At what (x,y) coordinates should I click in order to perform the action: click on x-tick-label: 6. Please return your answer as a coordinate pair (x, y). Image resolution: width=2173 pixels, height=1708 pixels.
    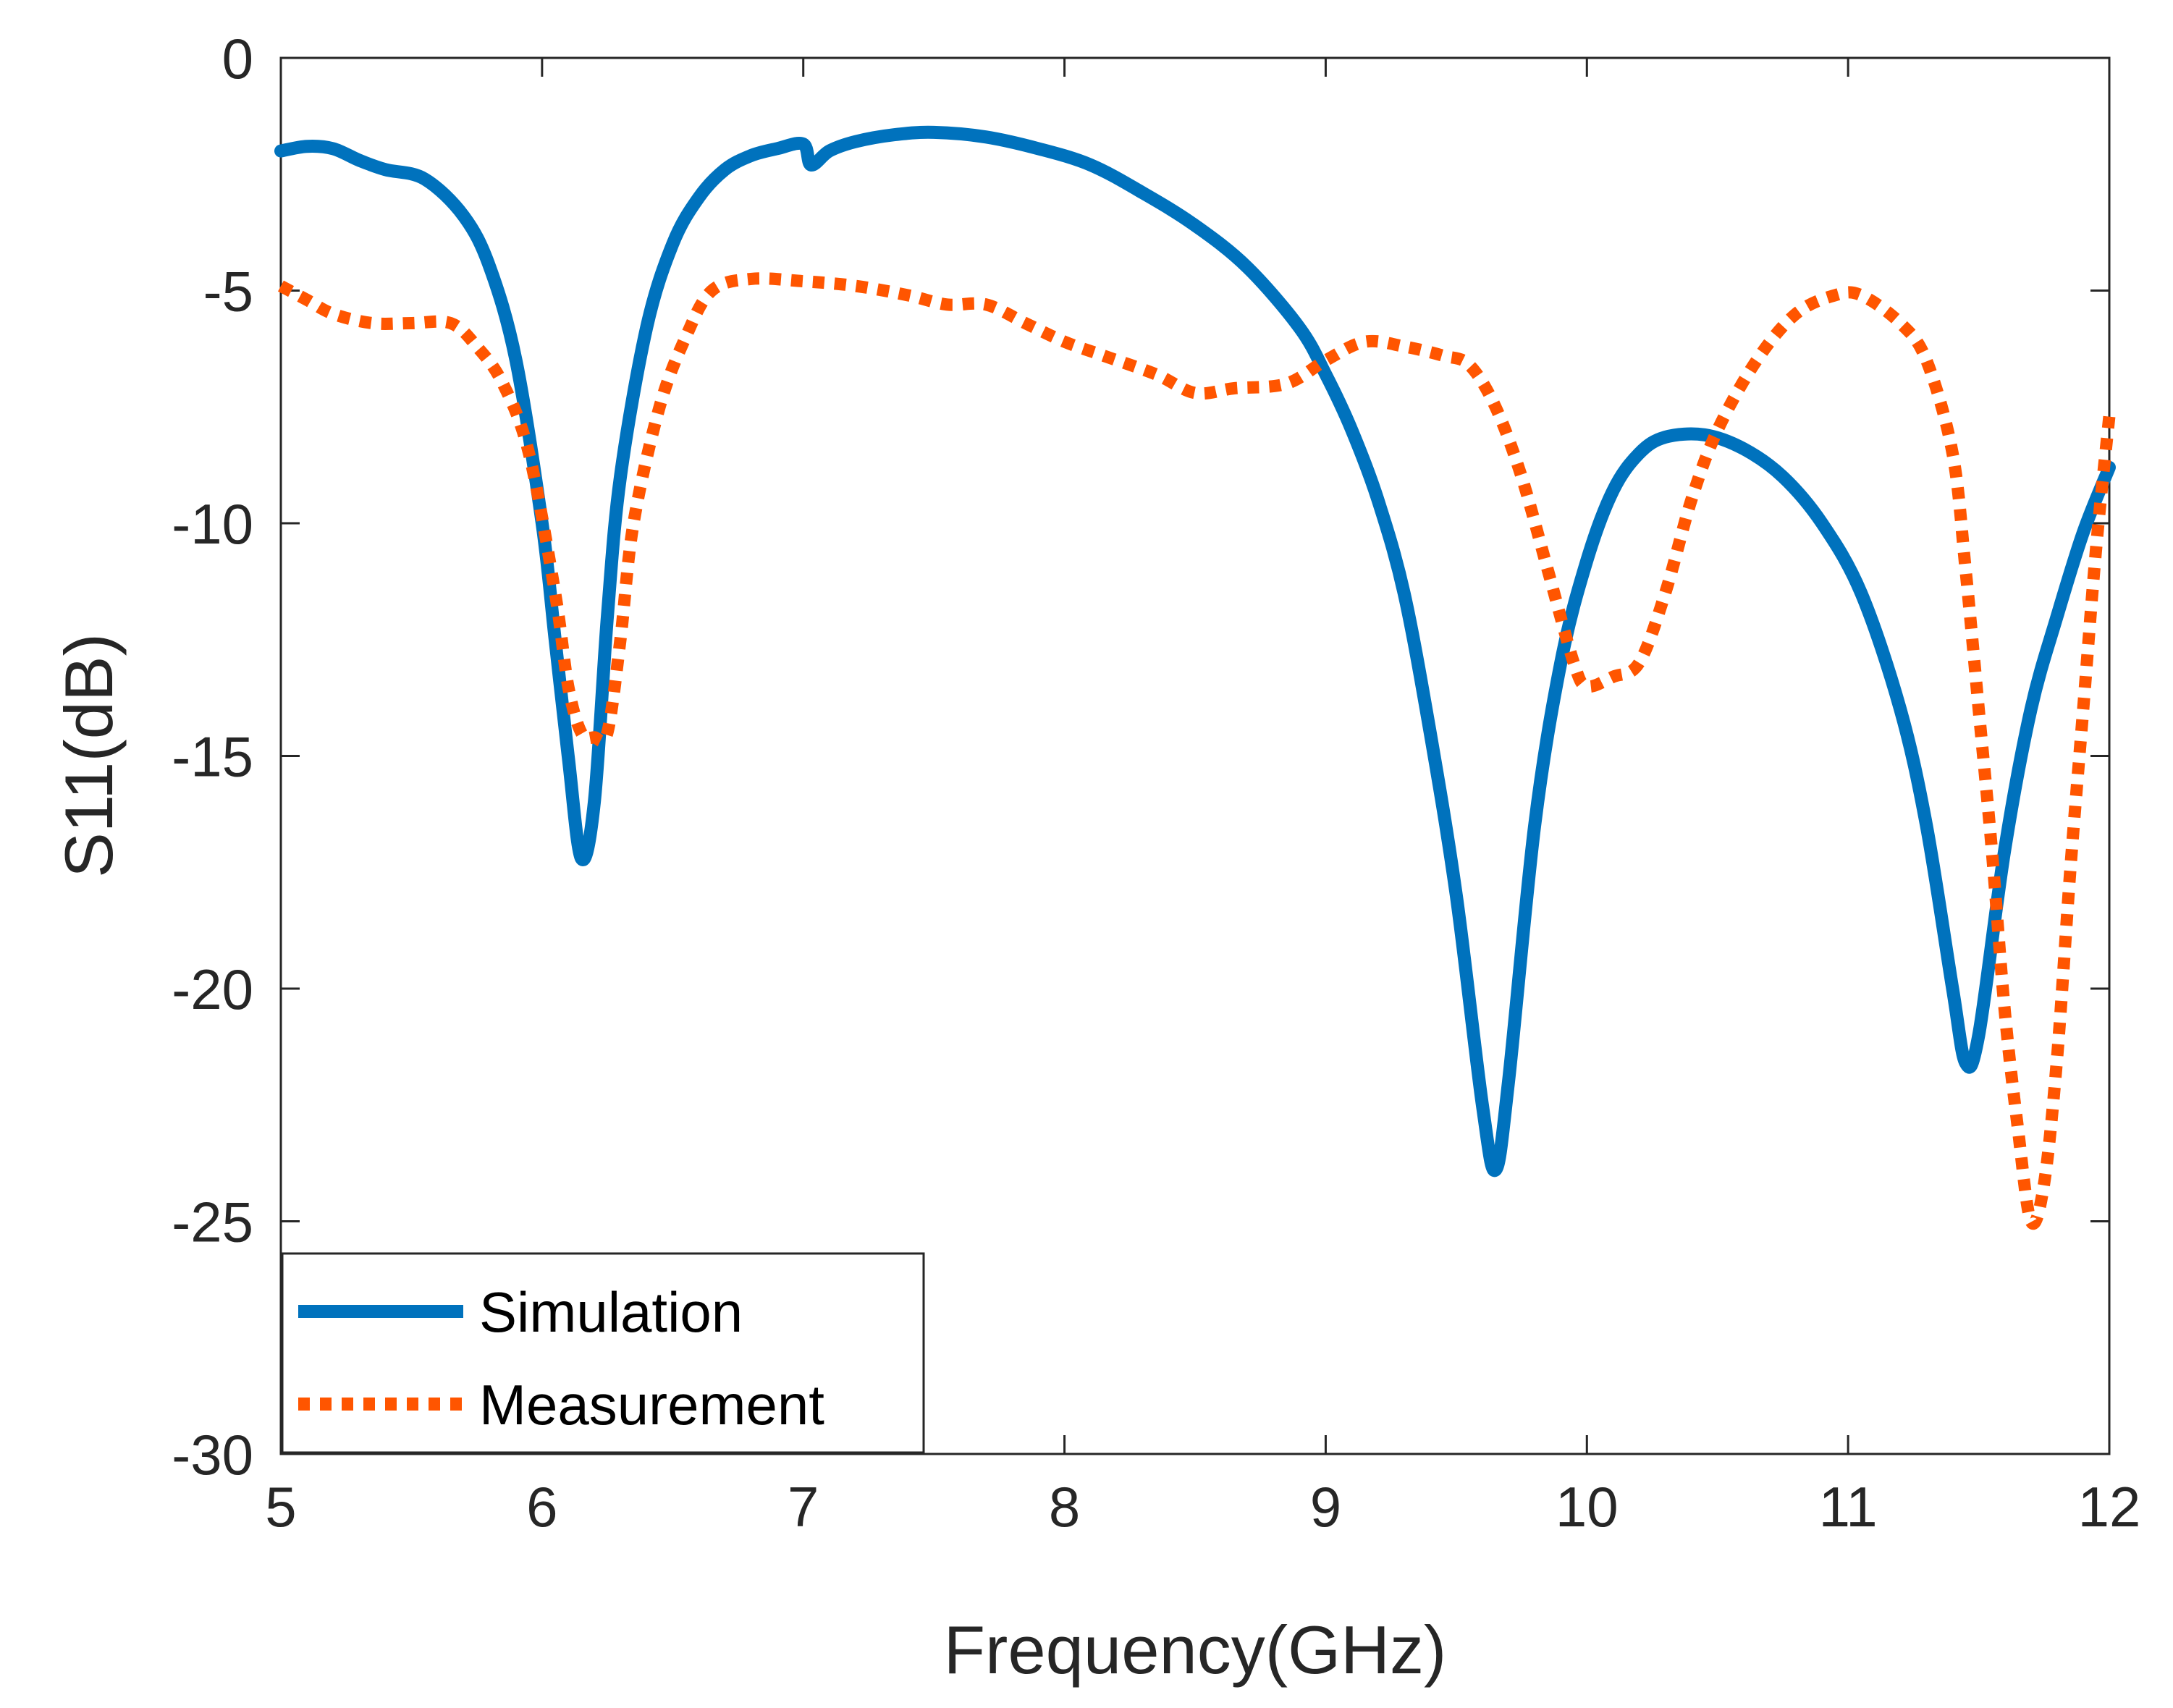
    Looking at the image, I should click on (541, 1507).